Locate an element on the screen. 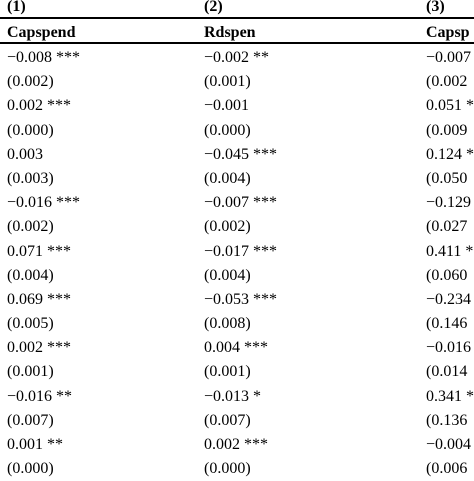 This screenshot has height=481, width=474. table-cell: (0.136 is located at coordinates (447, 420).